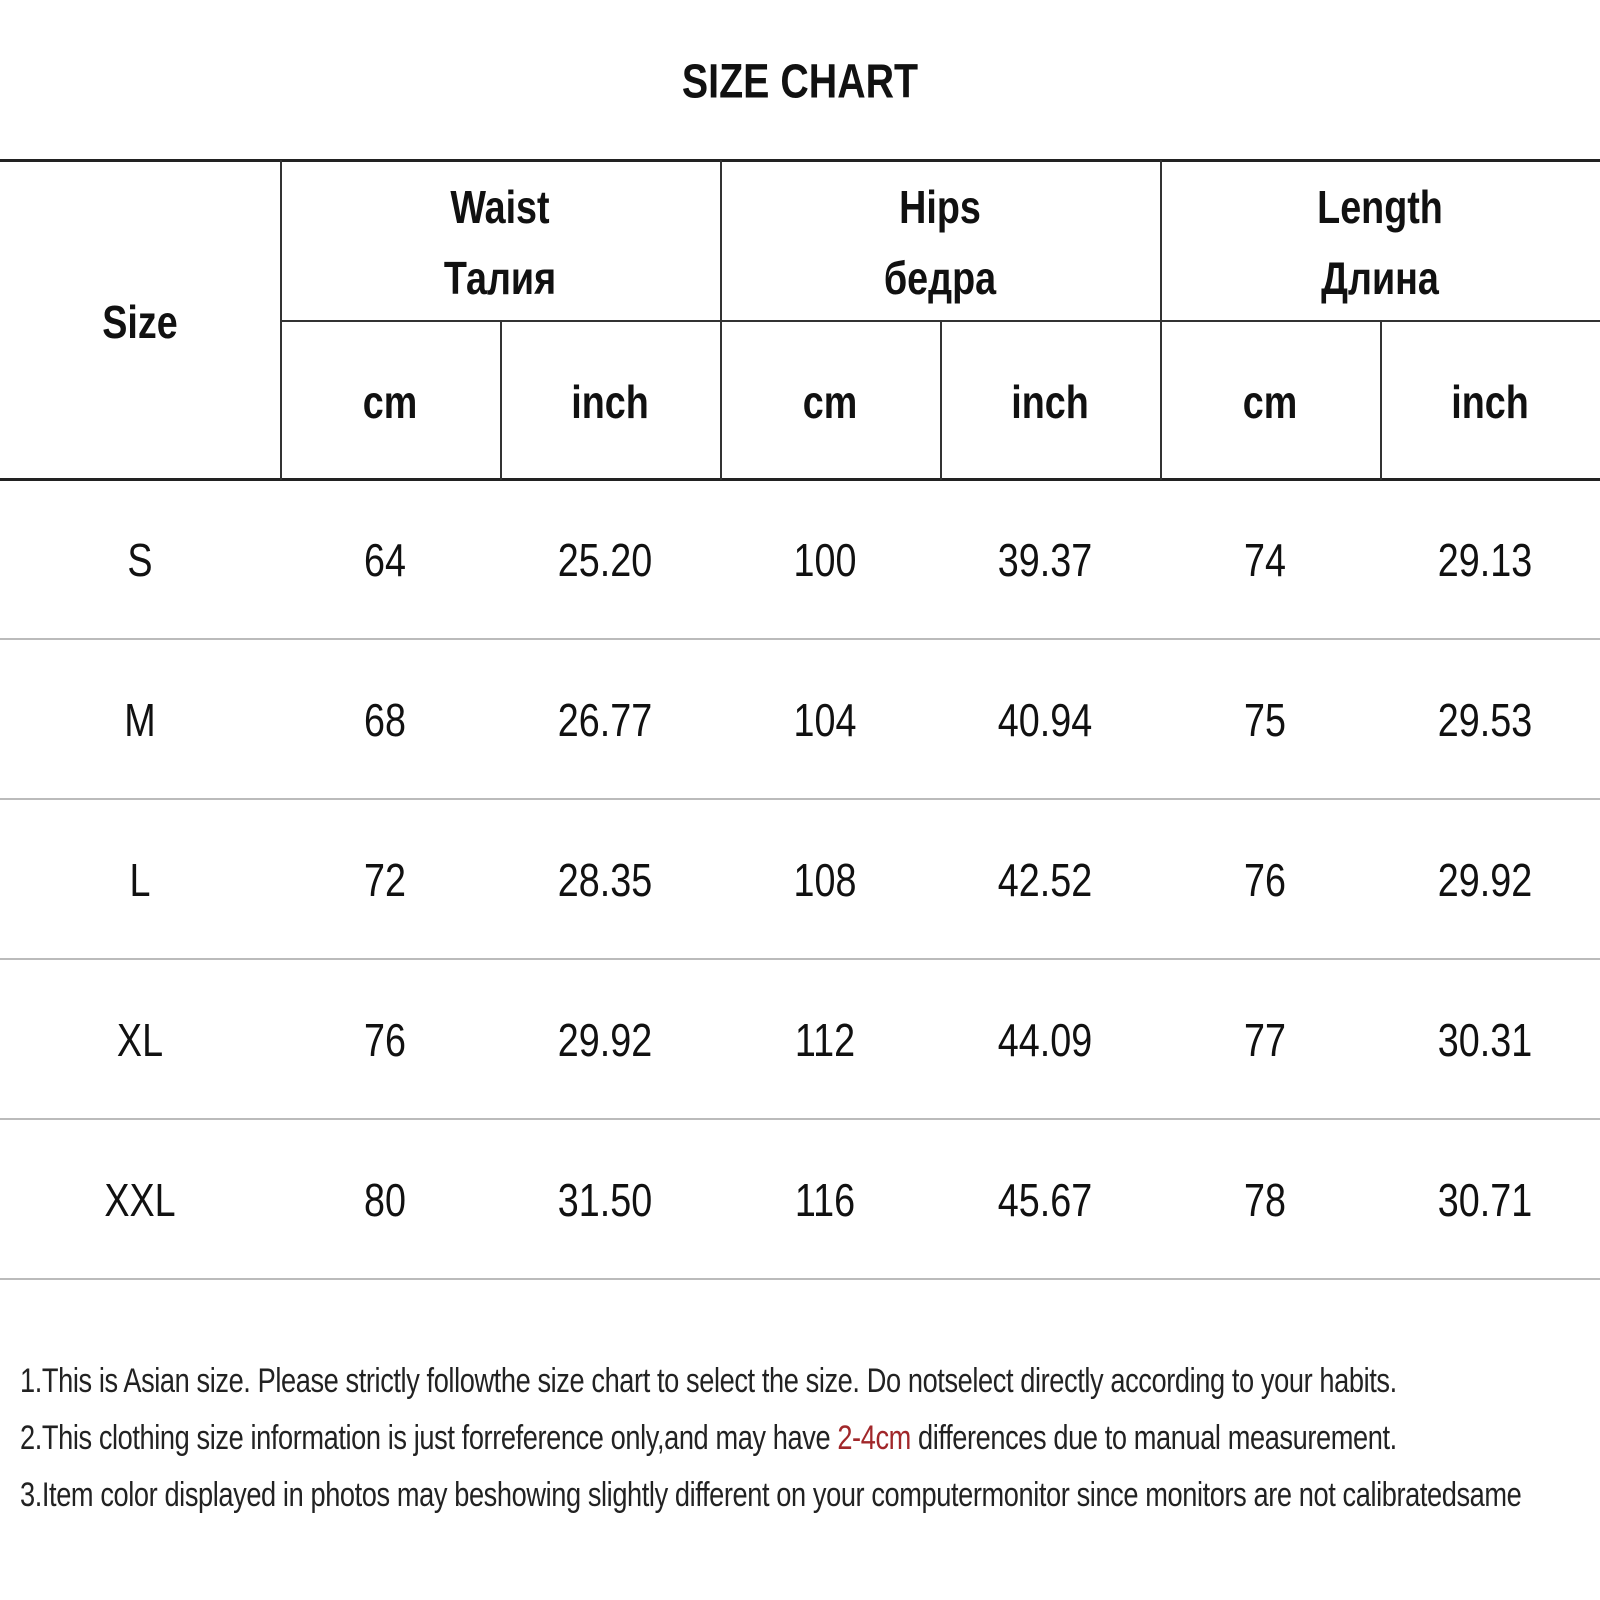 This screenshot has width=1600, height=1600. What do you see at coordinates (800, 82) in the screenshot?
I see `title: SIZE CHART` at bounding box center [800, 82].